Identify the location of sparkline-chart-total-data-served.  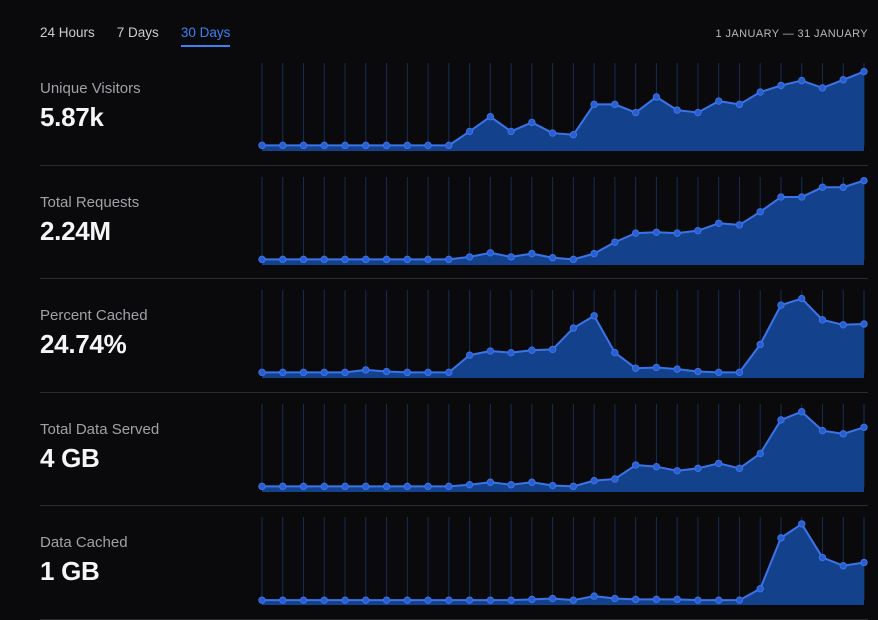
(563, 448).